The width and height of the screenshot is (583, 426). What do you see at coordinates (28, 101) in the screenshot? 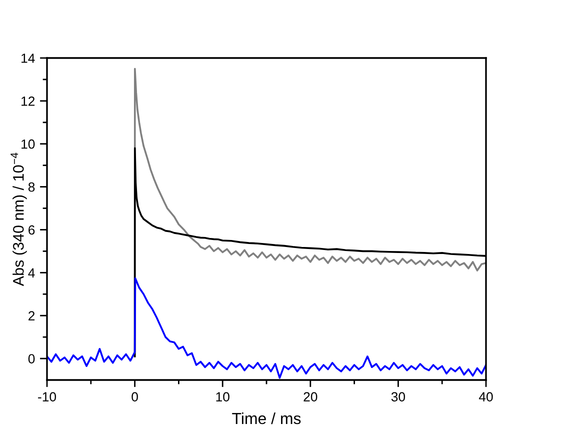
I see `y-tick-label: 12` at bounding box center [28, 101].